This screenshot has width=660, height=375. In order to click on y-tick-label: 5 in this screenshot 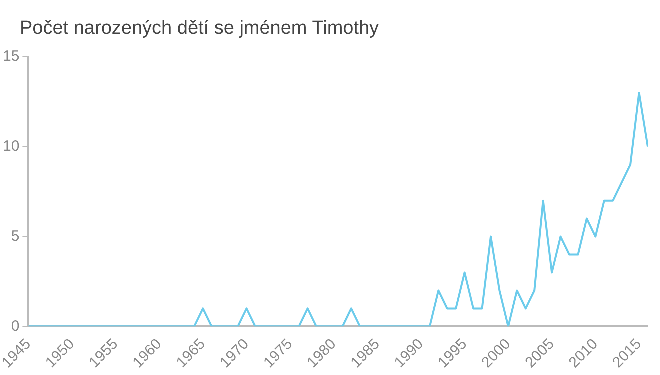, I will do `click(15, 236)`.